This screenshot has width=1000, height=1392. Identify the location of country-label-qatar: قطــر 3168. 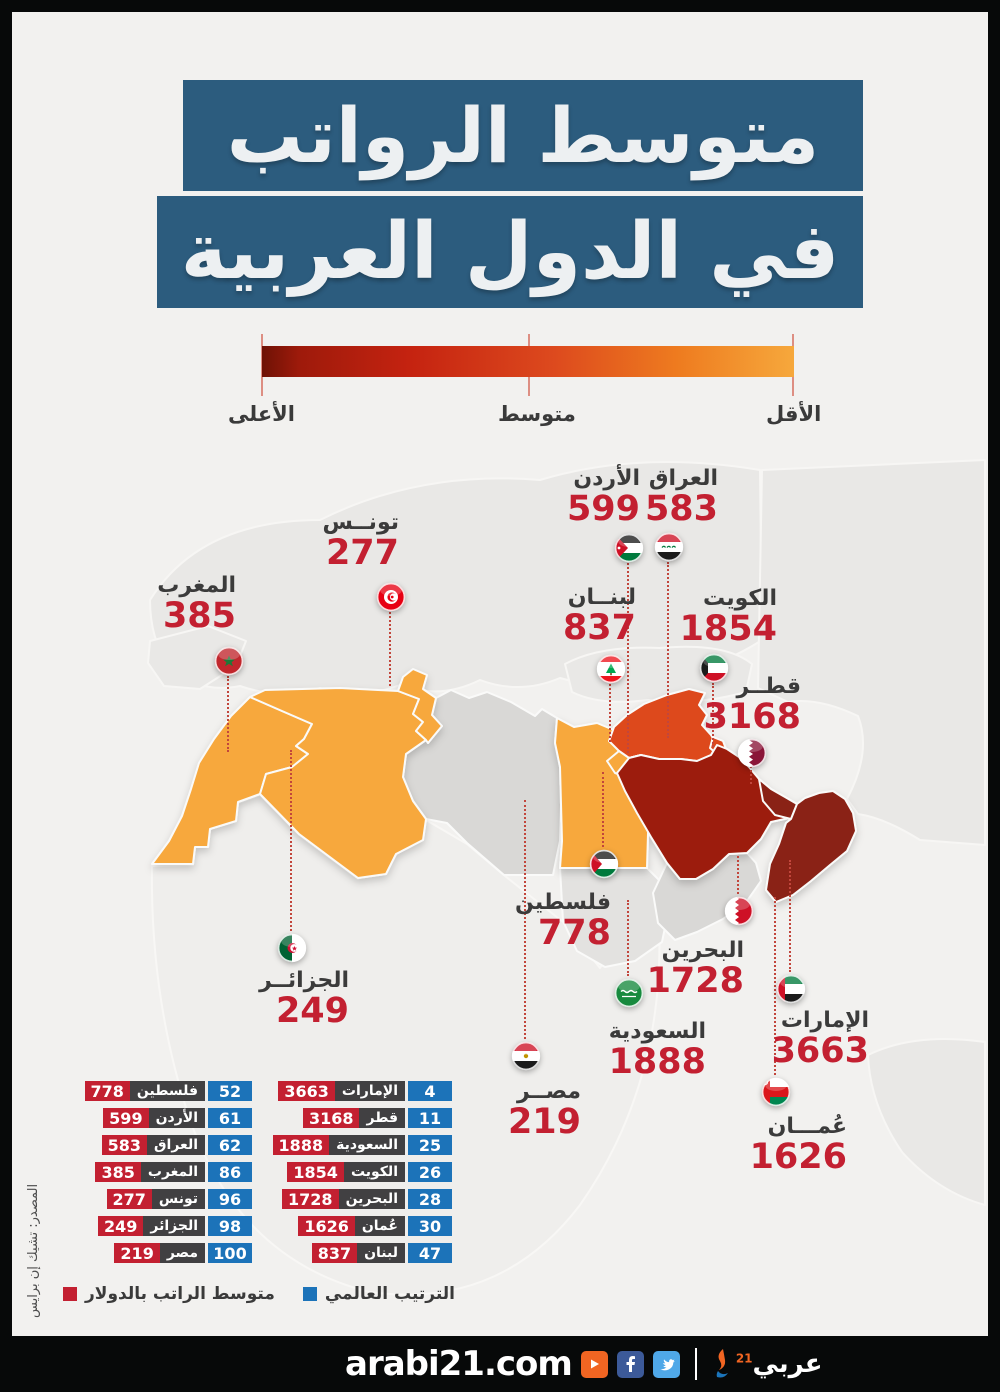
(752, 705).